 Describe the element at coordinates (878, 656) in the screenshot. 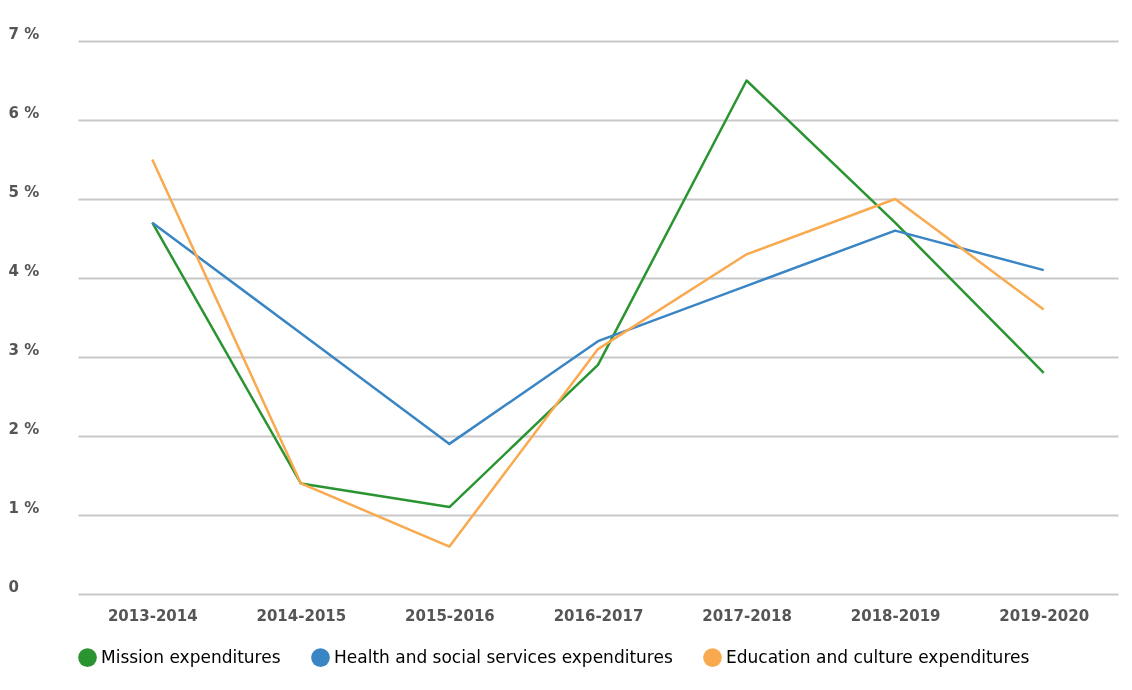

I see `legend-label: Education and culture expenditures` at that location.